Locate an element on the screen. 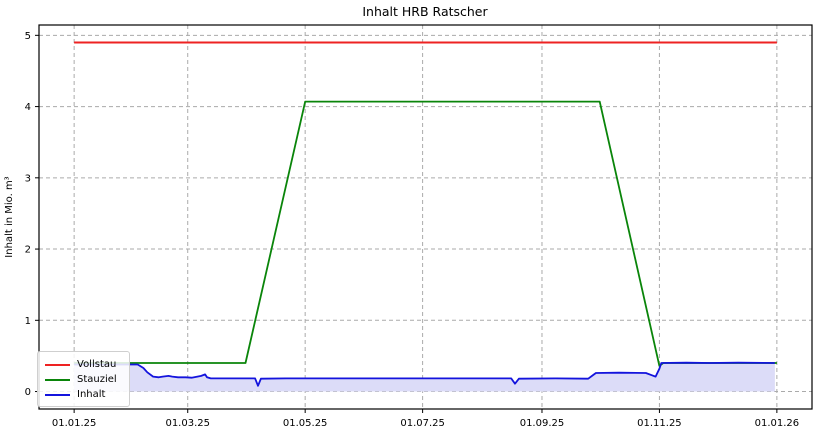  y-tick-label: 5 is located at coordinates (28, 36).